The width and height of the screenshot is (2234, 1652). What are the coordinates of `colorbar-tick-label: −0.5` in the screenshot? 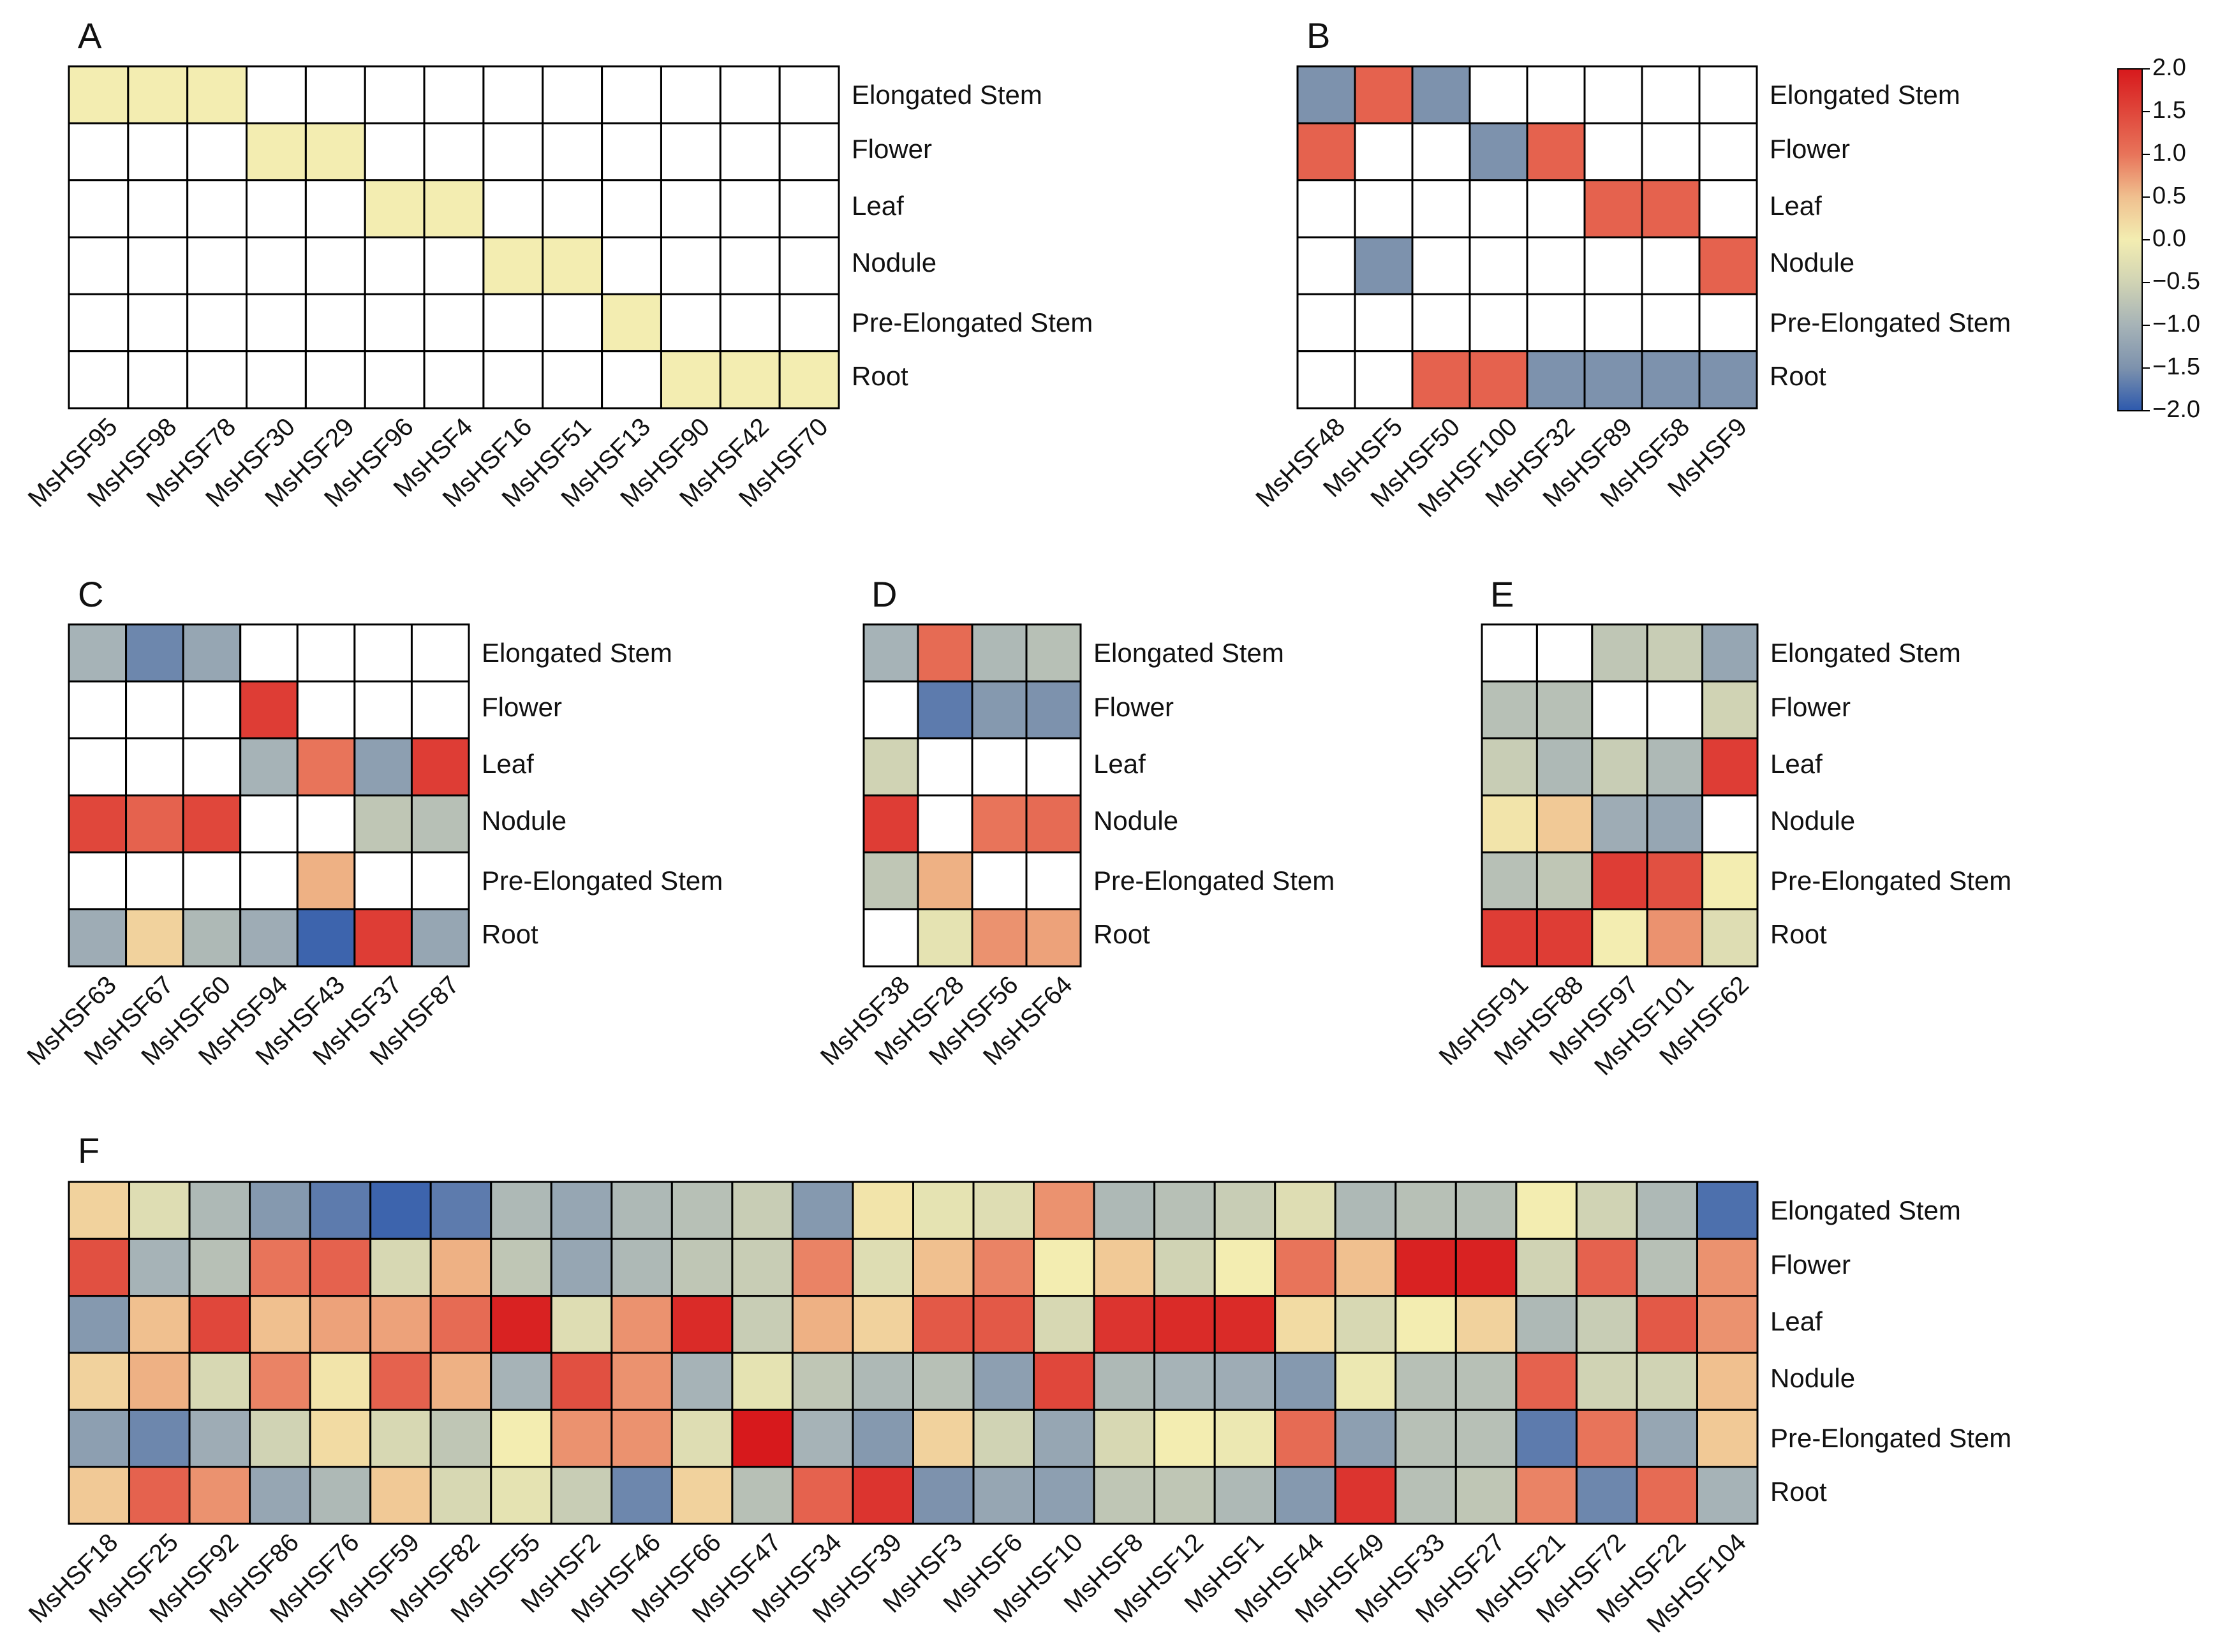 It's located at (2176, 281).